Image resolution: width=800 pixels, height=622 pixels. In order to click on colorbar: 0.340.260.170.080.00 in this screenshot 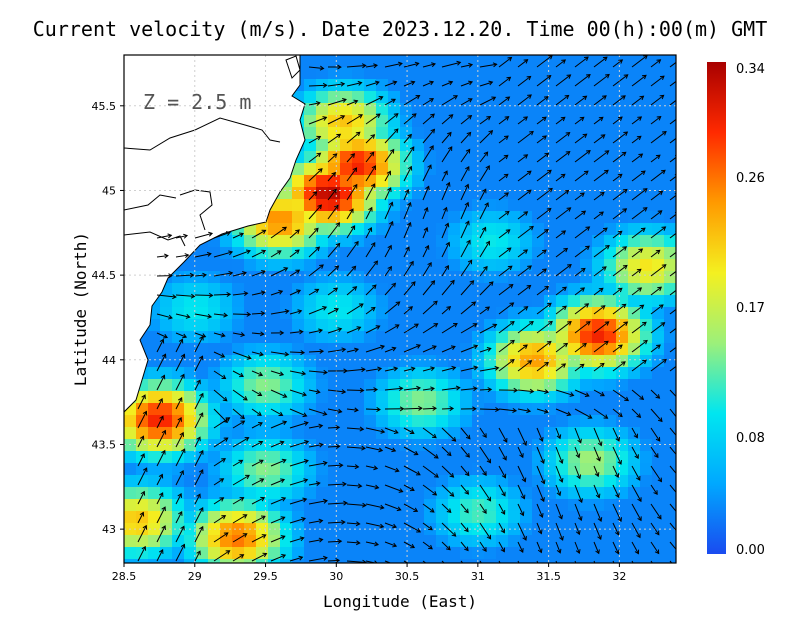, I will do `click(736, 310)`.